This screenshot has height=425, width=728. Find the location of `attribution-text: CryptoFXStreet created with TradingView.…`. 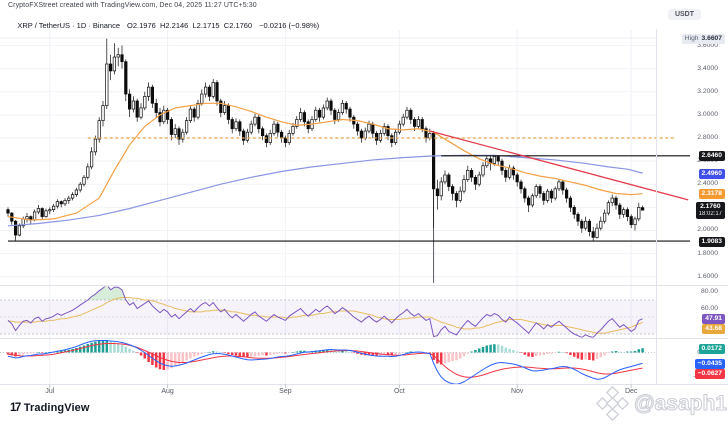

attribution-text: CryptoFXStreet created with TradingView.… is located at coordinates (132, 5).